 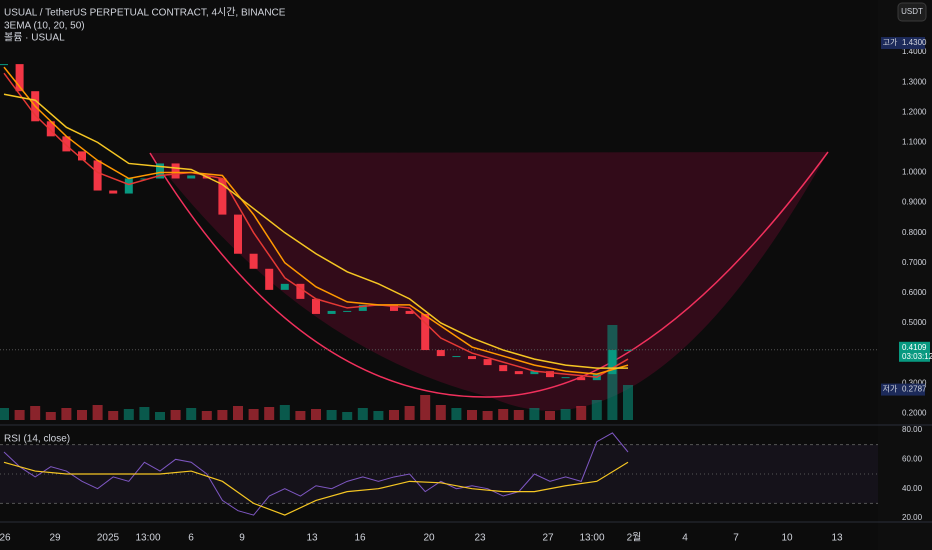 What do you see at coordinates (44, 26) in the screenshot?
I see `indicator-label: 3EMA (10, 20, 50)` at bounding box center [44, 26].